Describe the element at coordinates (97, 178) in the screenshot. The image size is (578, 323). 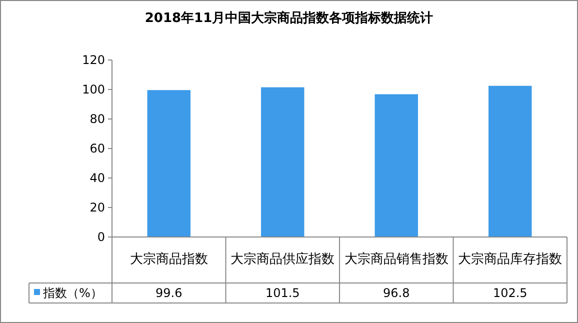
I see `y-tick-label: 40` at that location.